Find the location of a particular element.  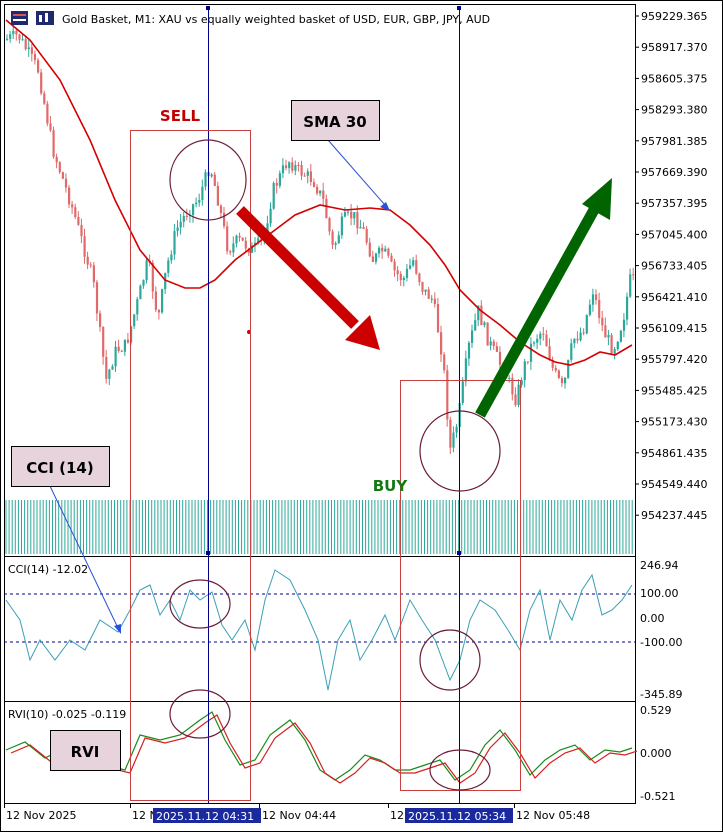

toolbar-grid-icon is located at coordinates (19, 18).